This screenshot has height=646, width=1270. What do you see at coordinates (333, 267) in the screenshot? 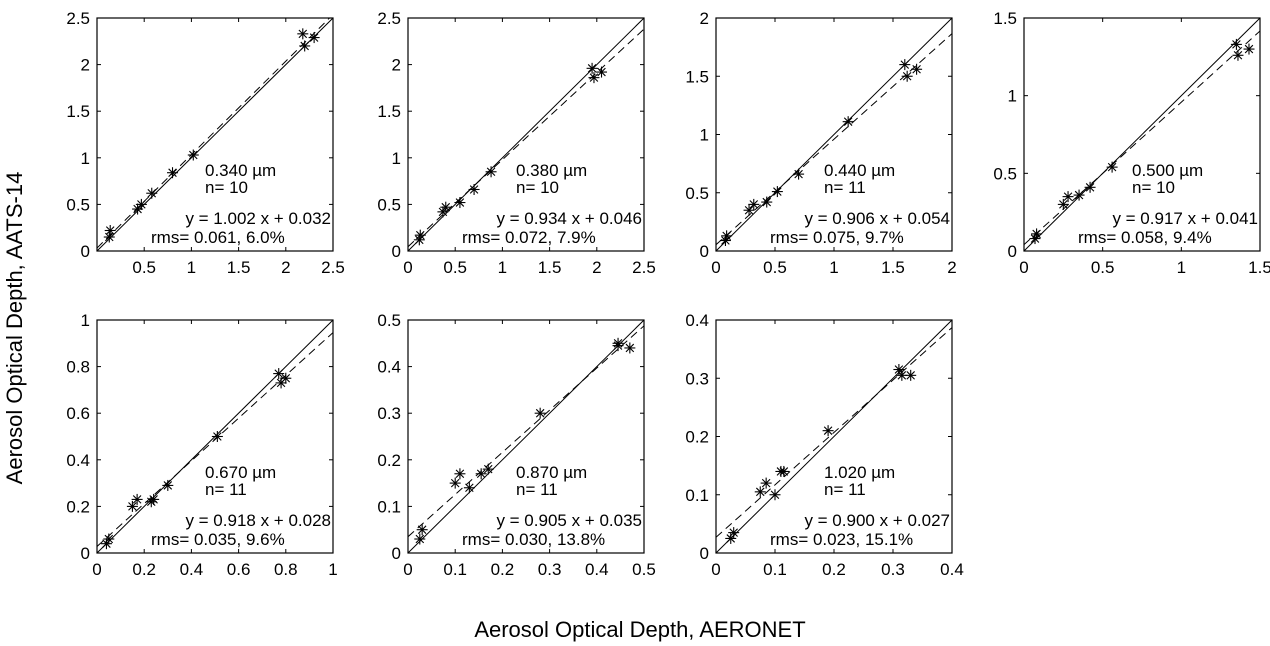
I see `x-tick-label: 2.5` at bounding box center [333, 267].